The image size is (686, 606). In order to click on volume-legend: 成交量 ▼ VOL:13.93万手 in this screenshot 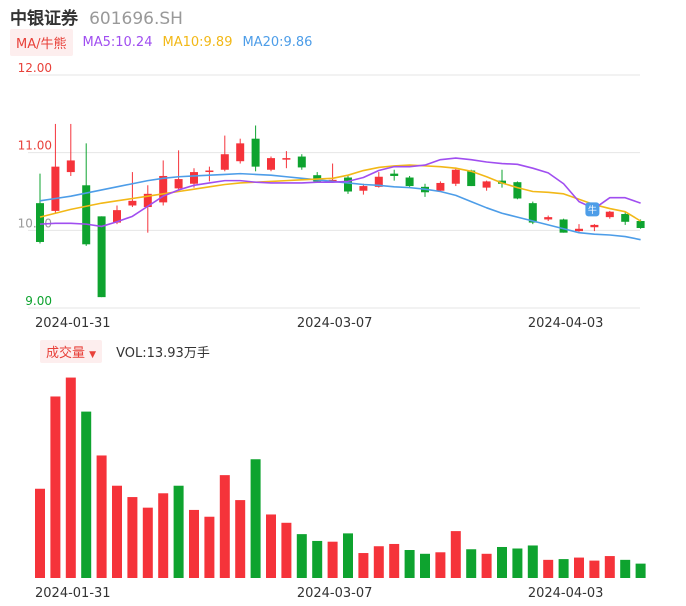, I will do `click(125, 351)`.